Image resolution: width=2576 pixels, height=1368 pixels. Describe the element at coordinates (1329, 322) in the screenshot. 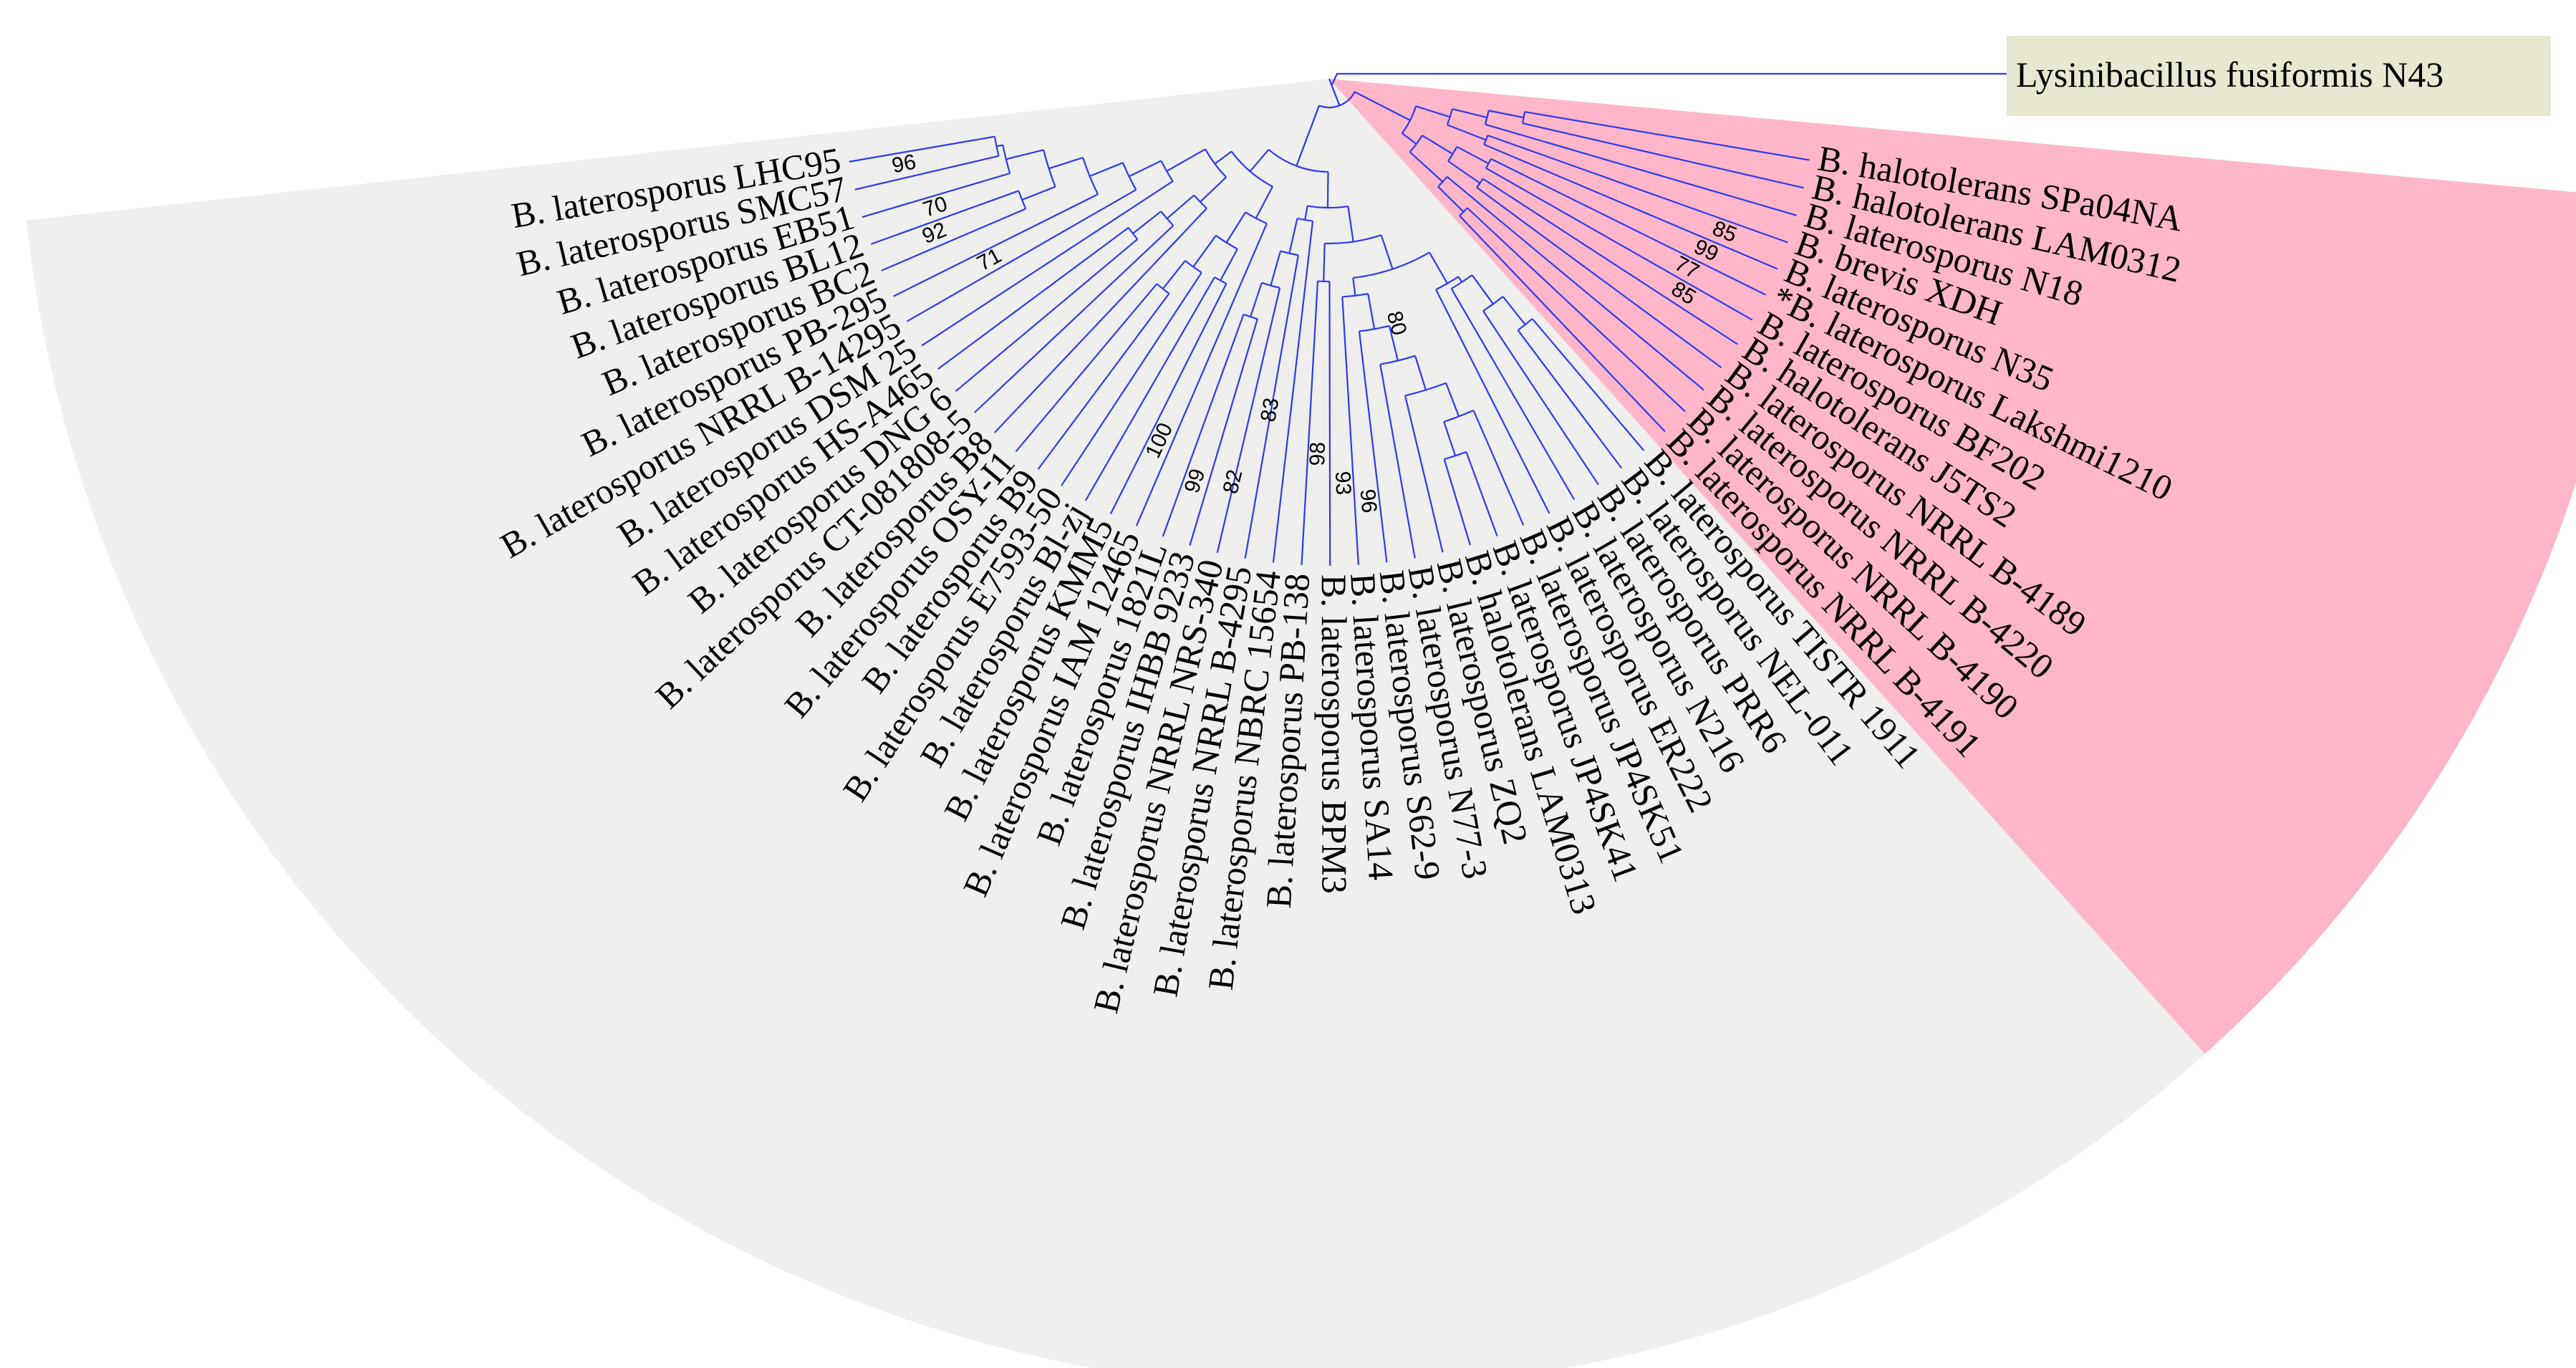

I see `tree-branches` at that location.